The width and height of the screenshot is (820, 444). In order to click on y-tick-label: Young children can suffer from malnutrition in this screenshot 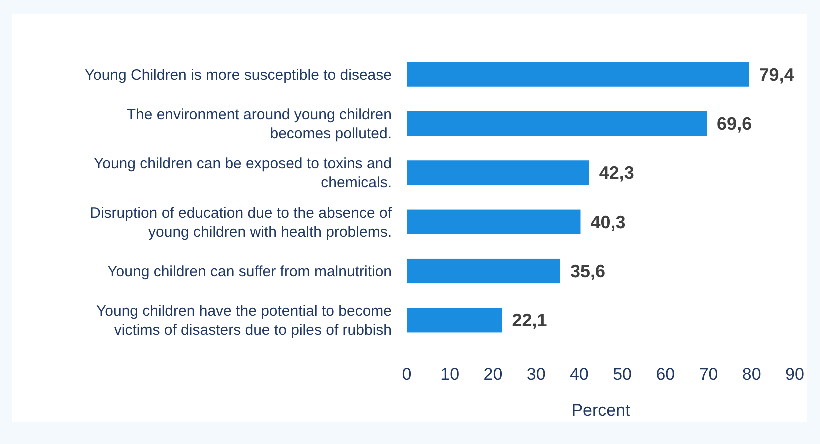, I will do `click(250, 272)`.